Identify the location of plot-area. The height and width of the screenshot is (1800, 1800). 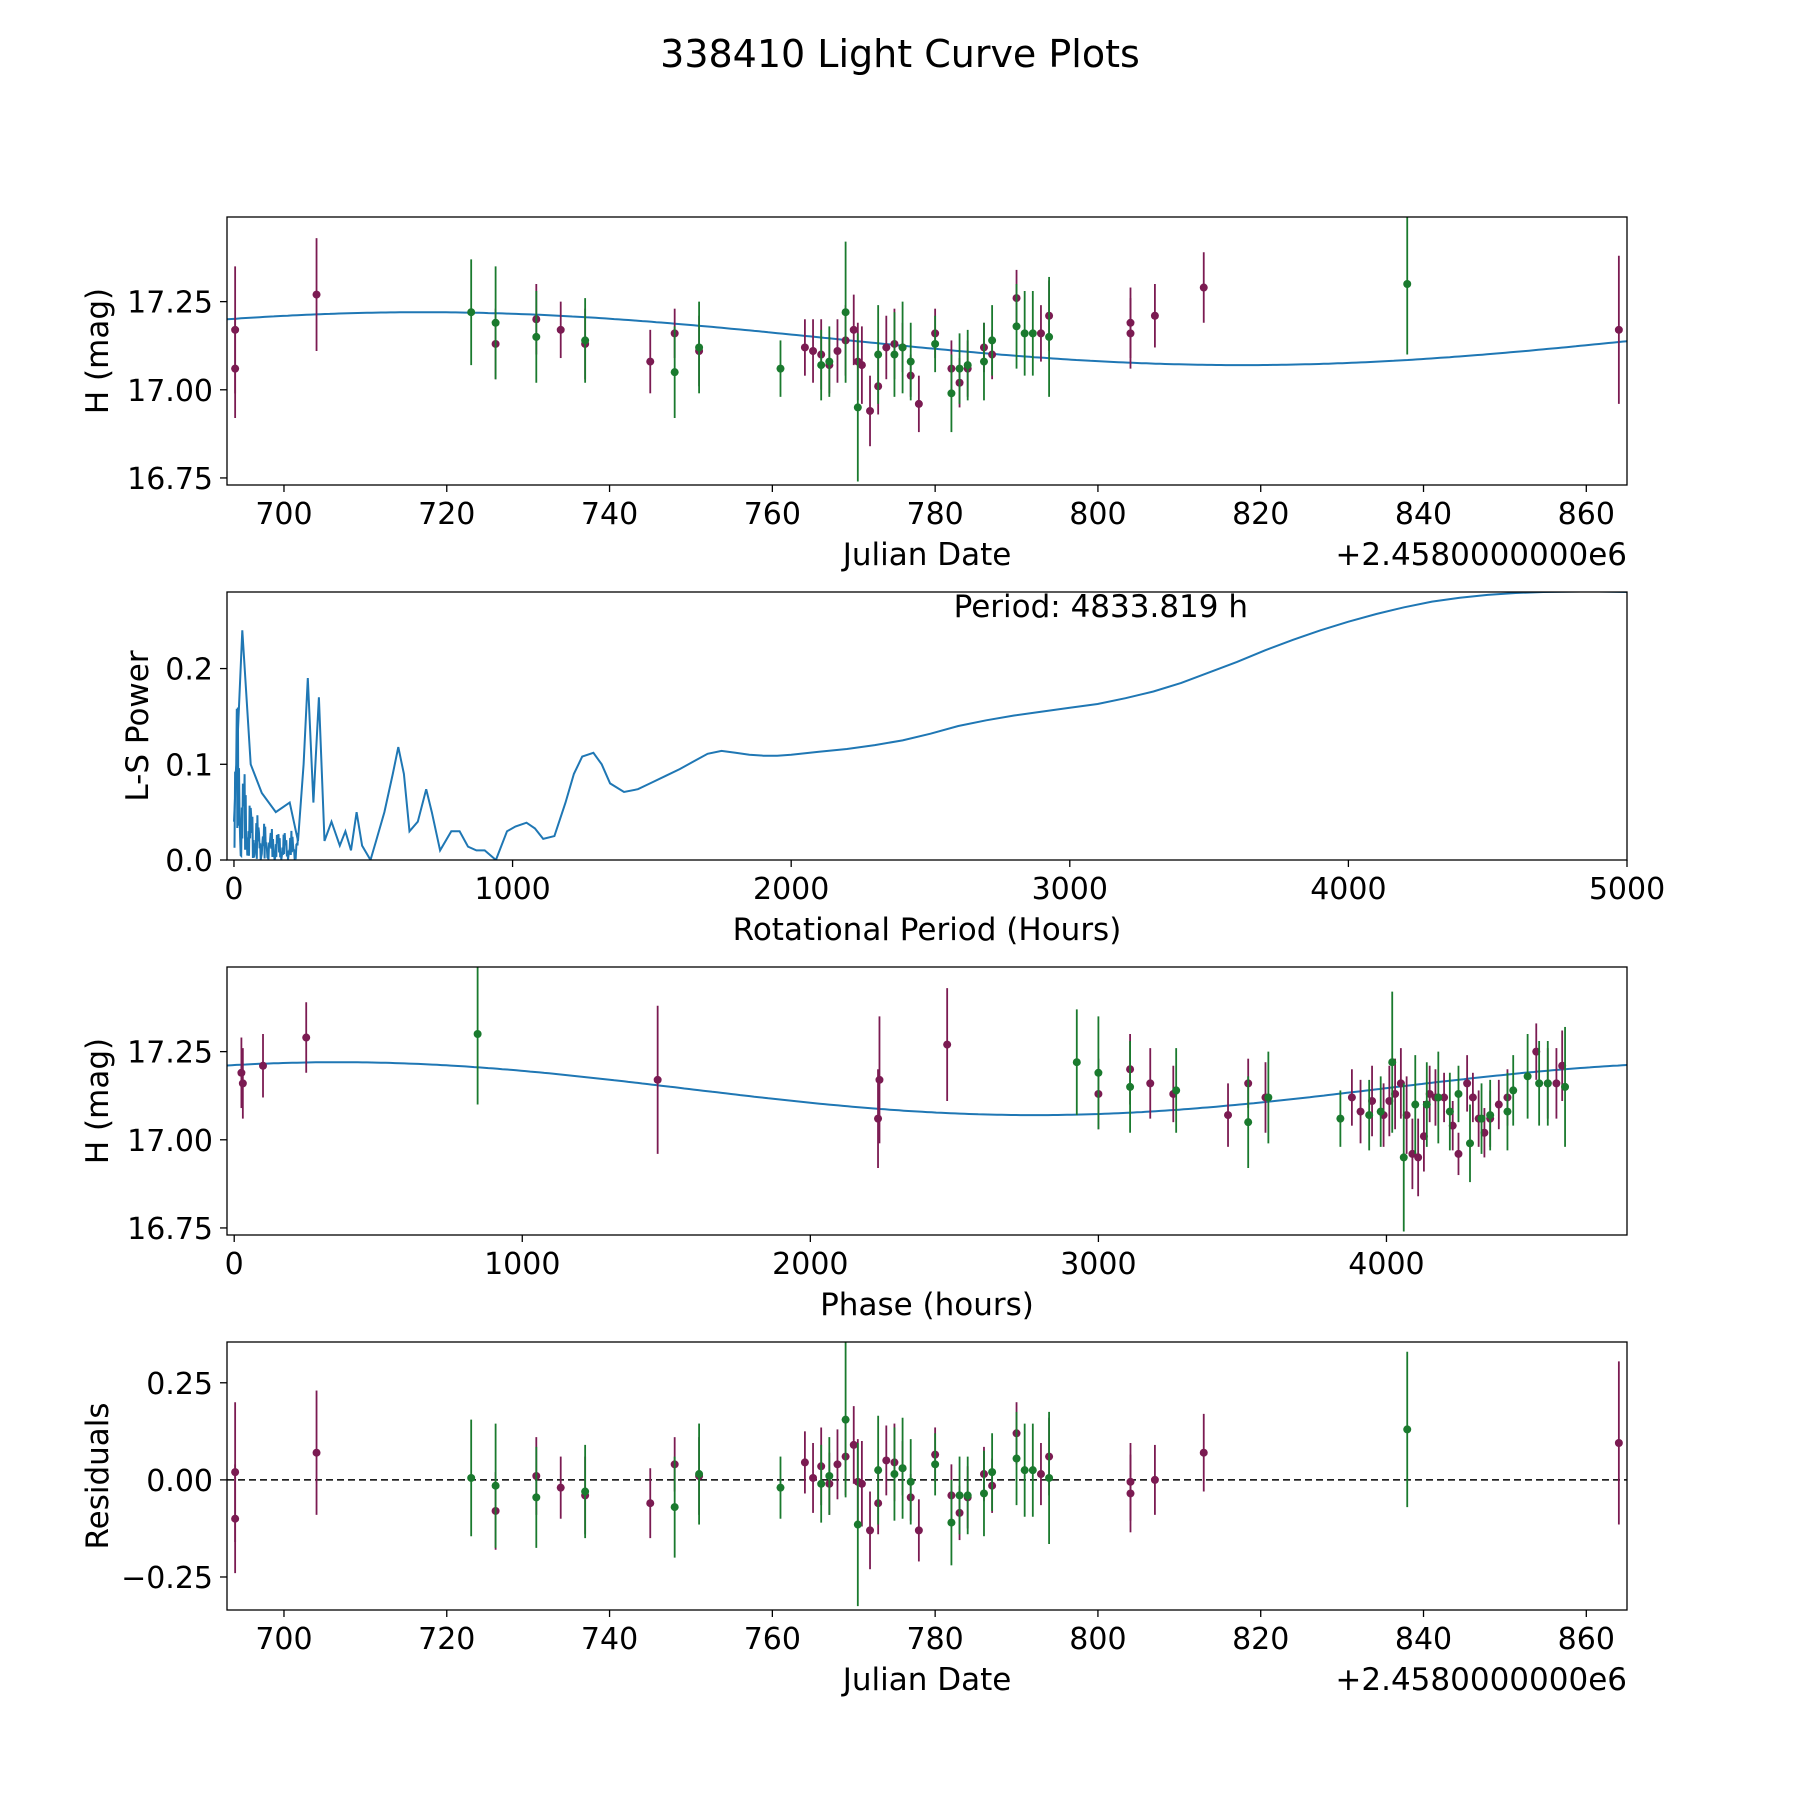
(927, 349).